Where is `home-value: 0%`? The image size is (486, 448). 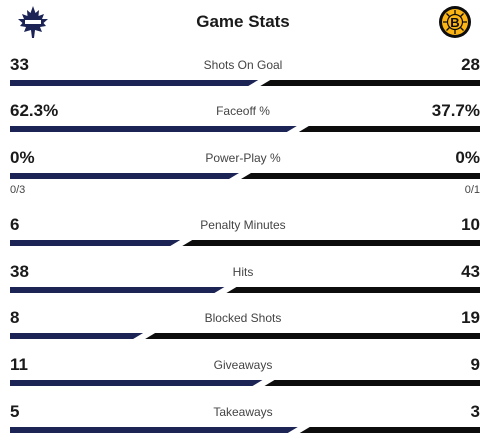
home-value: 0% is located at coordinates (22, 157).